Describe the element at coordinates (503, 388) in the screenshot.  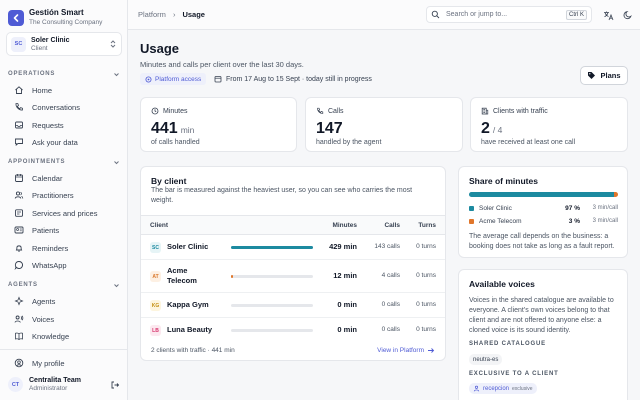
I see `voice-chip-recepcion: recepcion exclusive` at that location.